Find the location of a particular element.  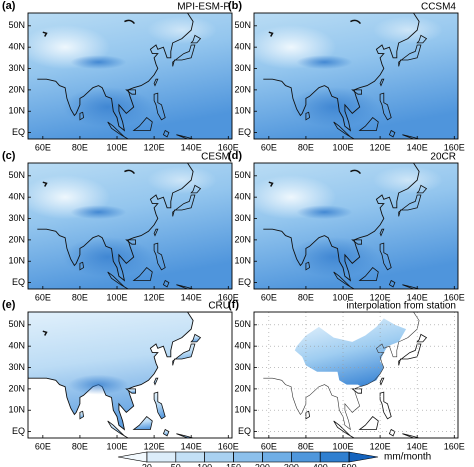

y-tick-label: 10N is located at coordinates (16, 261).